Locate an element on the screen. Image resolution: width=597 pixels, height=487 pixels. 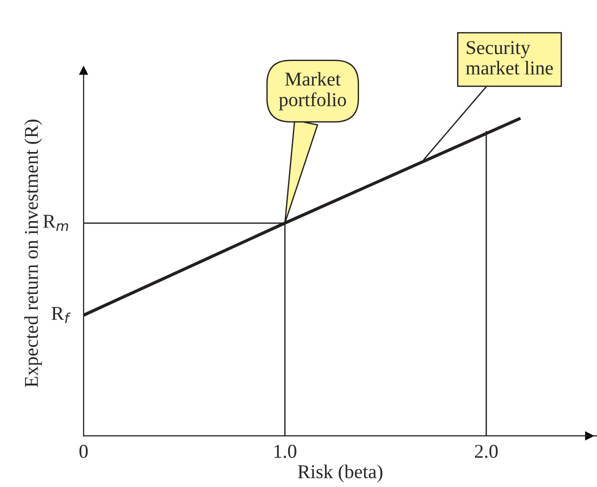
annotation: R$_{m}$ is located at coordinates (55, 222).